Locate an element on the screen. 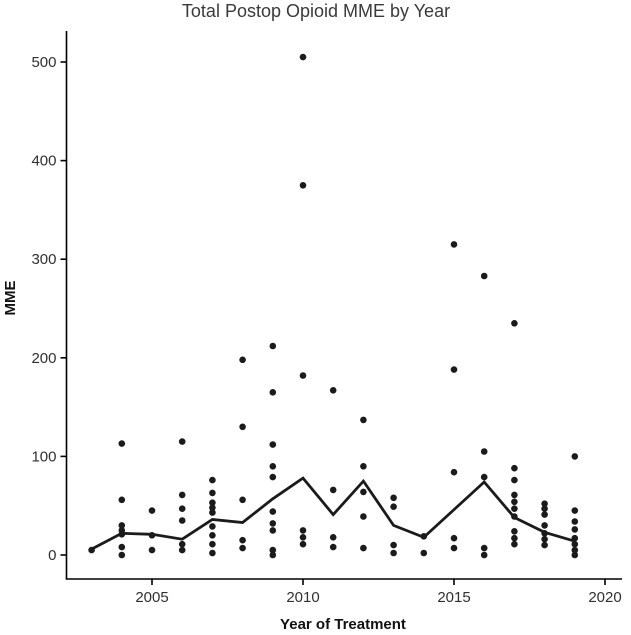  chart-title: Total Postop Opioid MME by Year is located at coordinates (316, 11).